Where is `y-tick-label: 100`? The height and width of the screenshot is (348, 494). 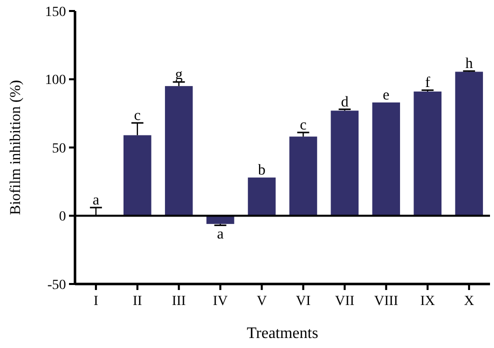 y-tick-label: 100 is located at coordinates (55, 80).